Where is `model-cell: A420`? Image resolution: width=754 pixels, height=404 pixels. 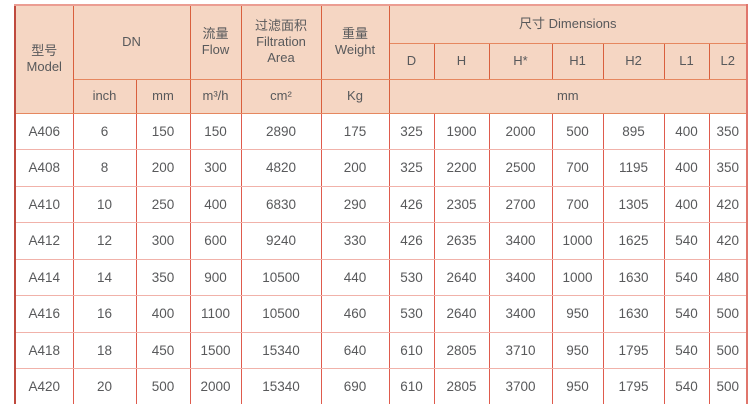 model-cell: A420 is located at coordinates (44, 386).